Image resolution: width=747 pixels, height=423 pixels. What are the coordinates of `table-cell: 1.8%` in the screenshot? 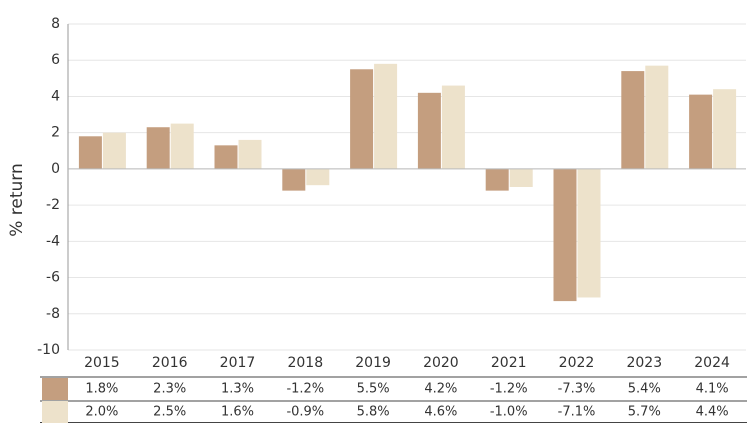 It's located at (101, 389).